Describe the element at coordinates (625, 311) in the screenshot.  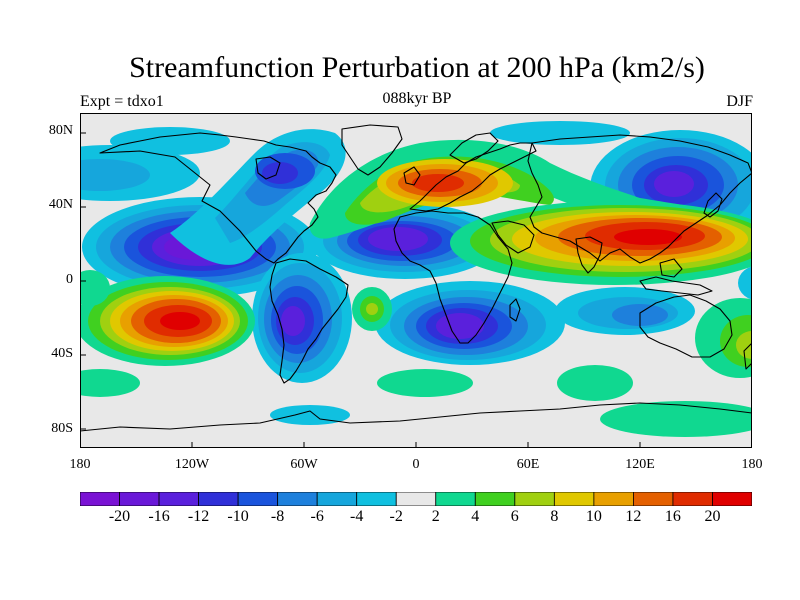
I see `anomaly-indian-ocean-low` at that location.